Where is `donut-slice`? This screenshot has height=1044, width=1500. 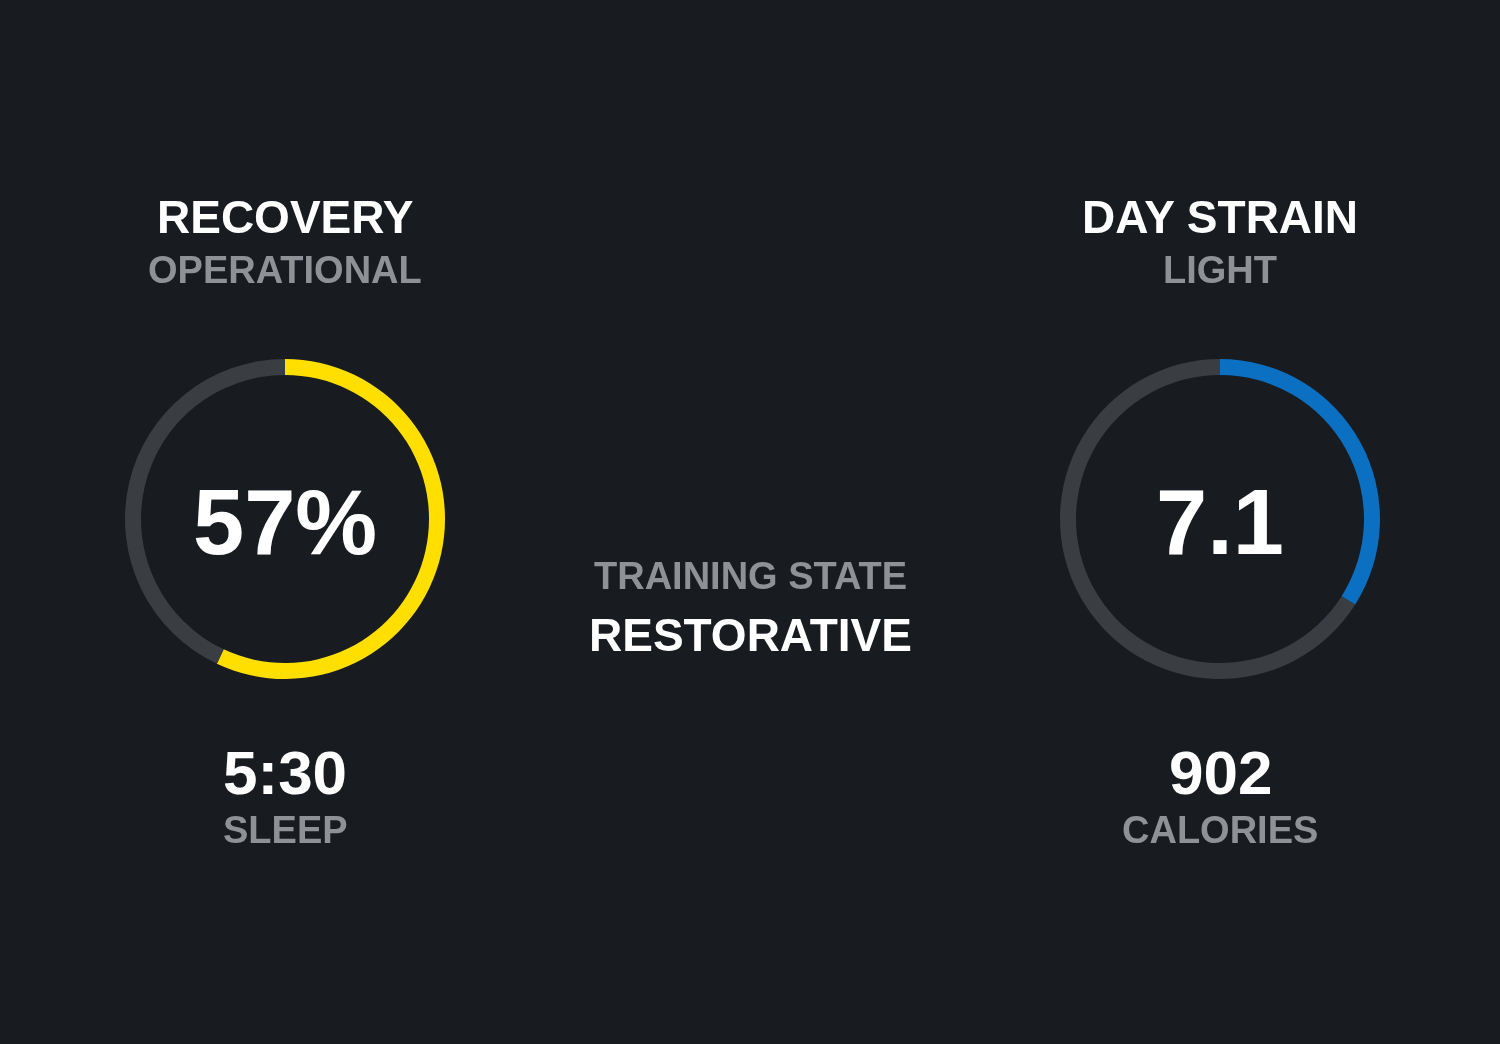 donut-slice is located at coordinates (1208, 519).